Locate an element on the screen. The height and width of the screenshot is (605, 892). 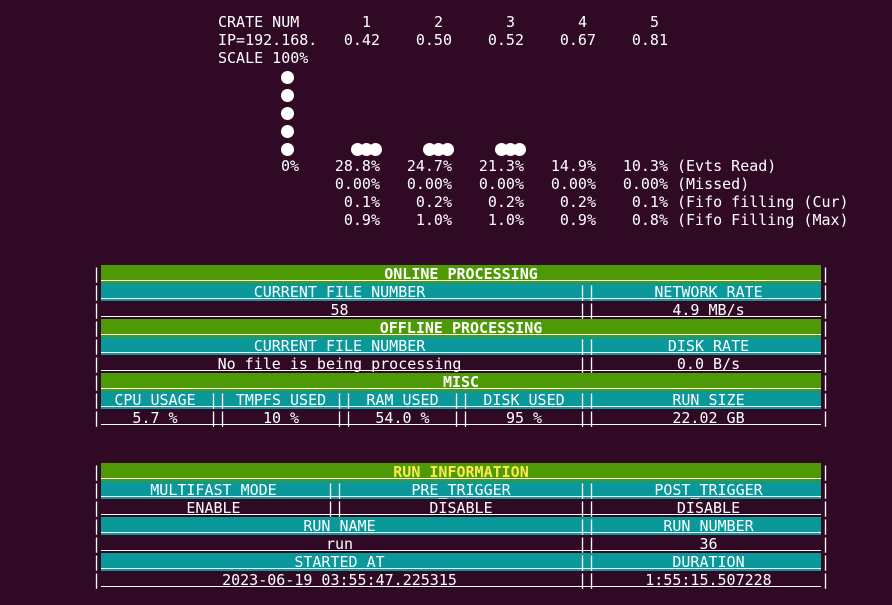
stat-row-label: (Missed) is located at coordinates (713, 184).